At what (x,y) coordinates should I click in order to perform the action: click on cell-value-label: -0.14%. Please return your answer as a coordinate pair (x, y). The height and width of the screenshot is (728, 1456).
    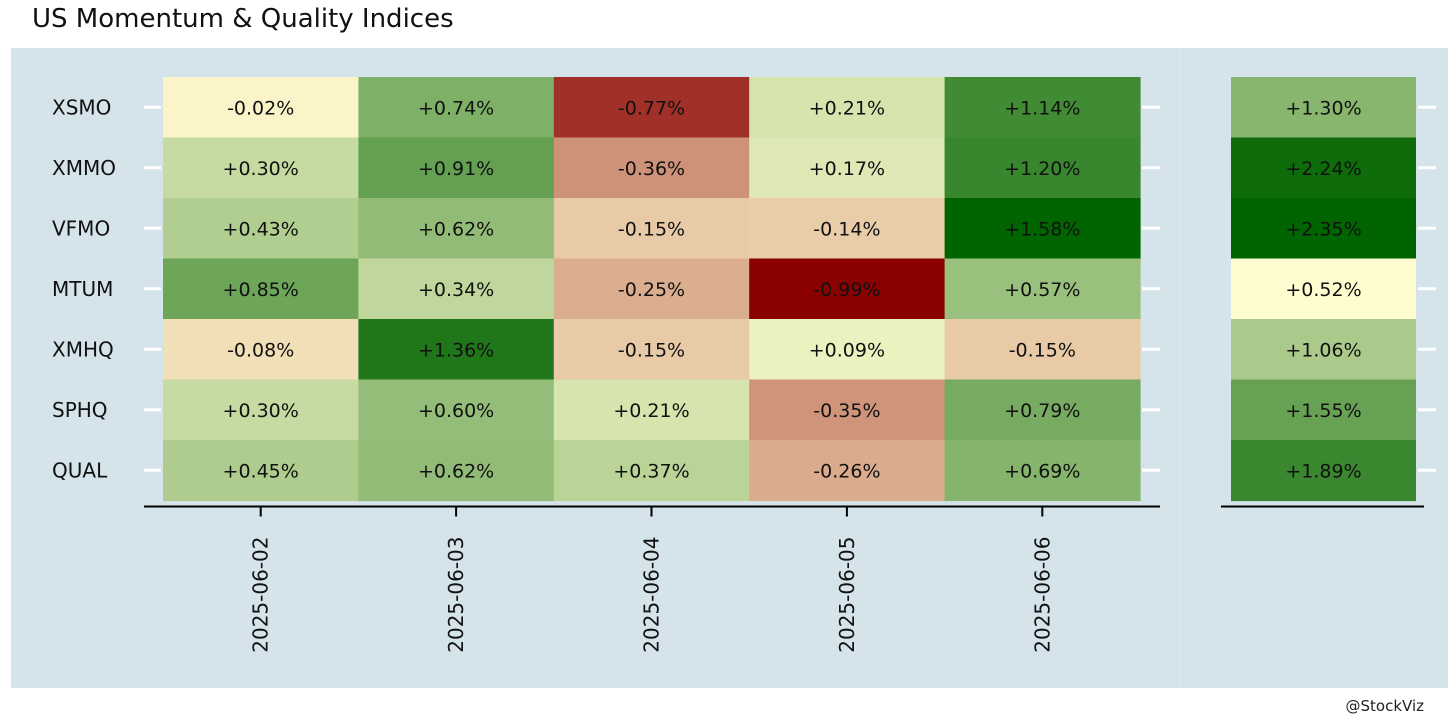
    Looking at the image, I should click on (846, 229).